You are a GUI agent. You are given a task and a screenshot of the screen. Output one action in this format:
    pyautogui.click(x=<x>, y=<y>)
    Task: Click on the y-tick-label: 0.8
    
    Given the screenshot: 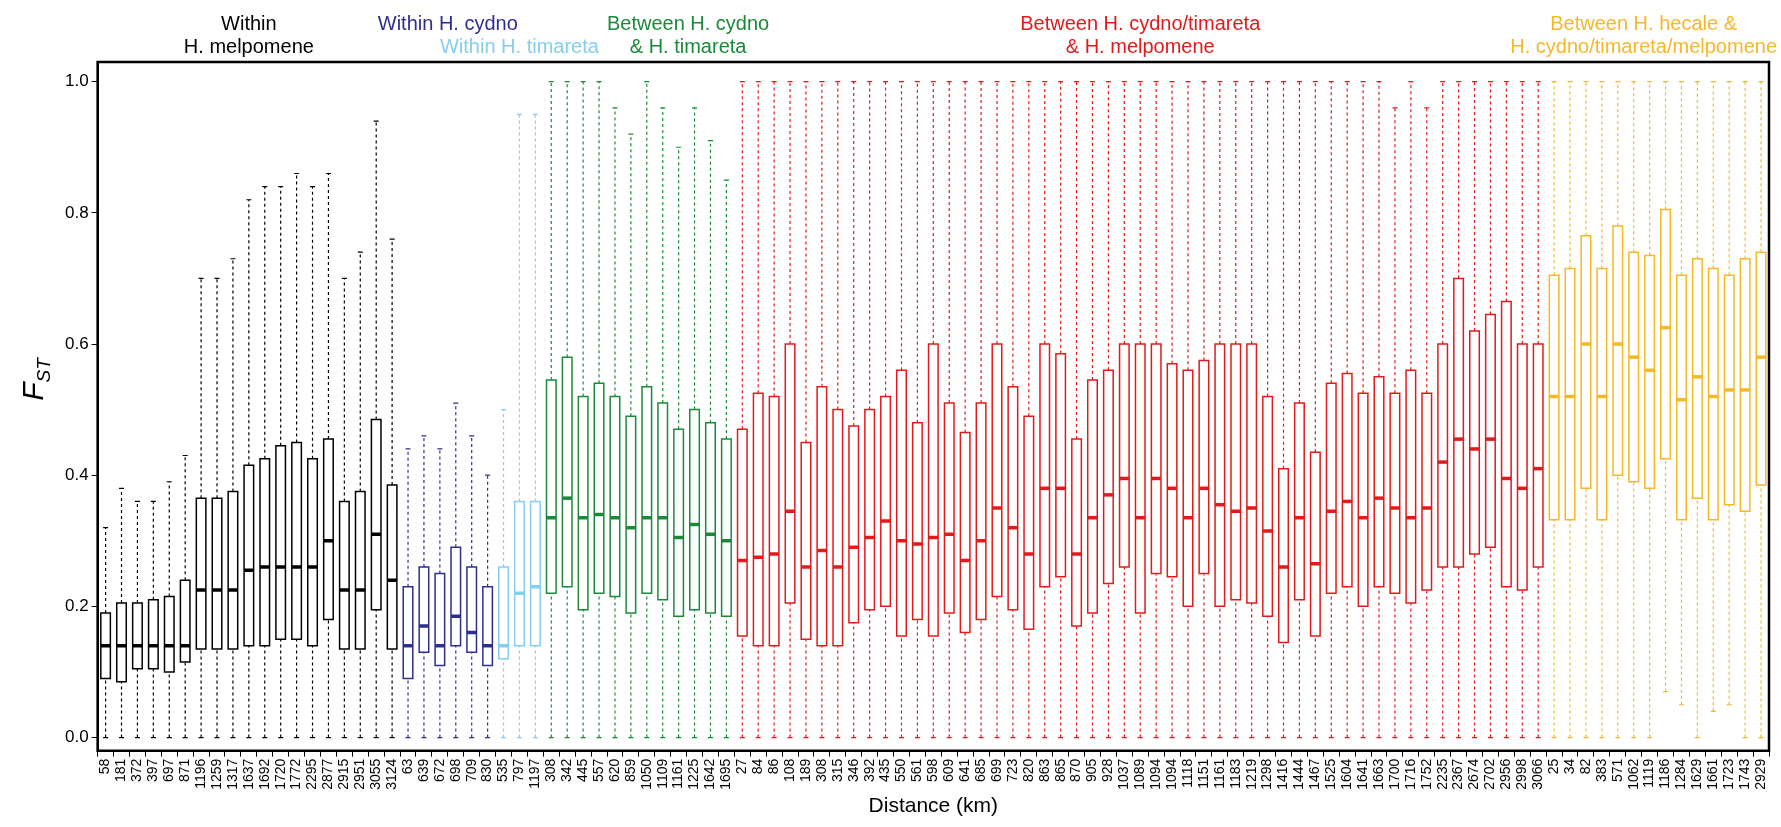 What is the action you would take?
    pyautogui.click(x=76, y=212)
    